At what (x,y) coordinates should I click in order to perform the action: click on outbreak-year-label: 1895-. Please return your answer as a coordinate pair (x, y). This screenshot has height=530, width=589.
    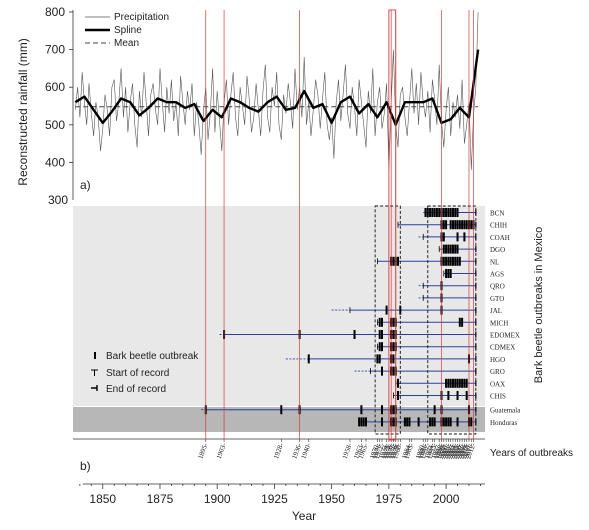
    Looking at the image, I should click on (203, 450).